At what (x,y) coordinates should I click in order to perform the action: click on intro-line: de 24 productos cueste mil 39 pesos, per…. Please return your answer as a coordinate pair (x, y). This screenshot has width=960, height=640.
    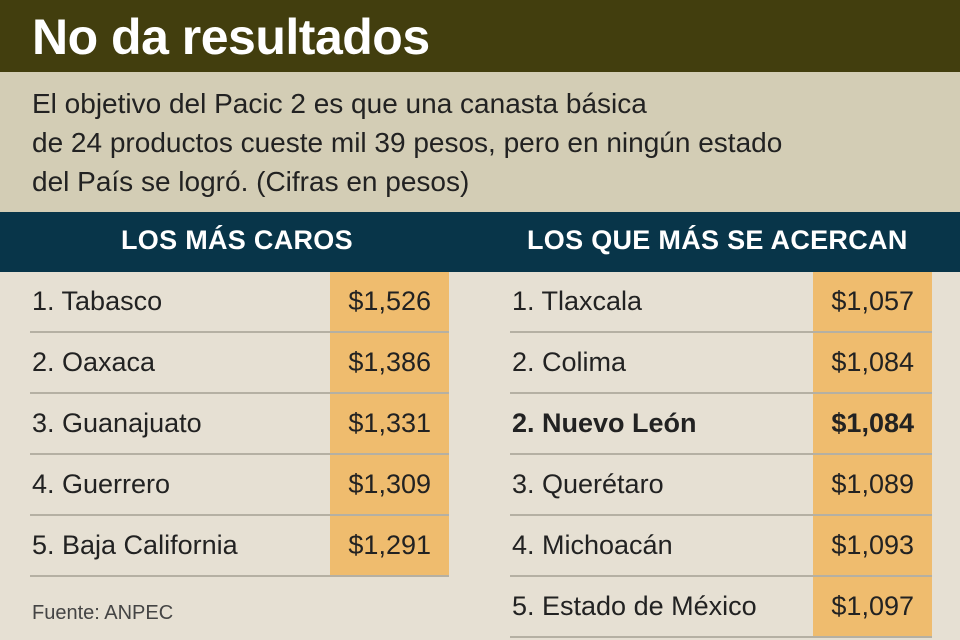
    Looking at the image, I should click on (407, 142).